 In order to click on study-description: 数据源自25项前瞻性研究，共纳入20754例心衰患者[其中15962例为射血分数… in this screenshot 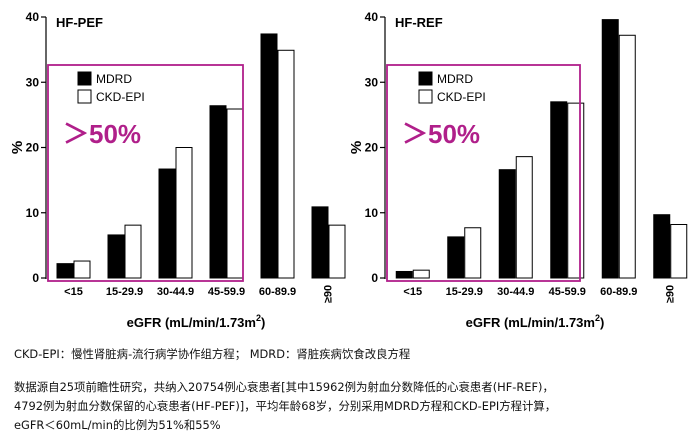, I will do `click(285, 406)`.